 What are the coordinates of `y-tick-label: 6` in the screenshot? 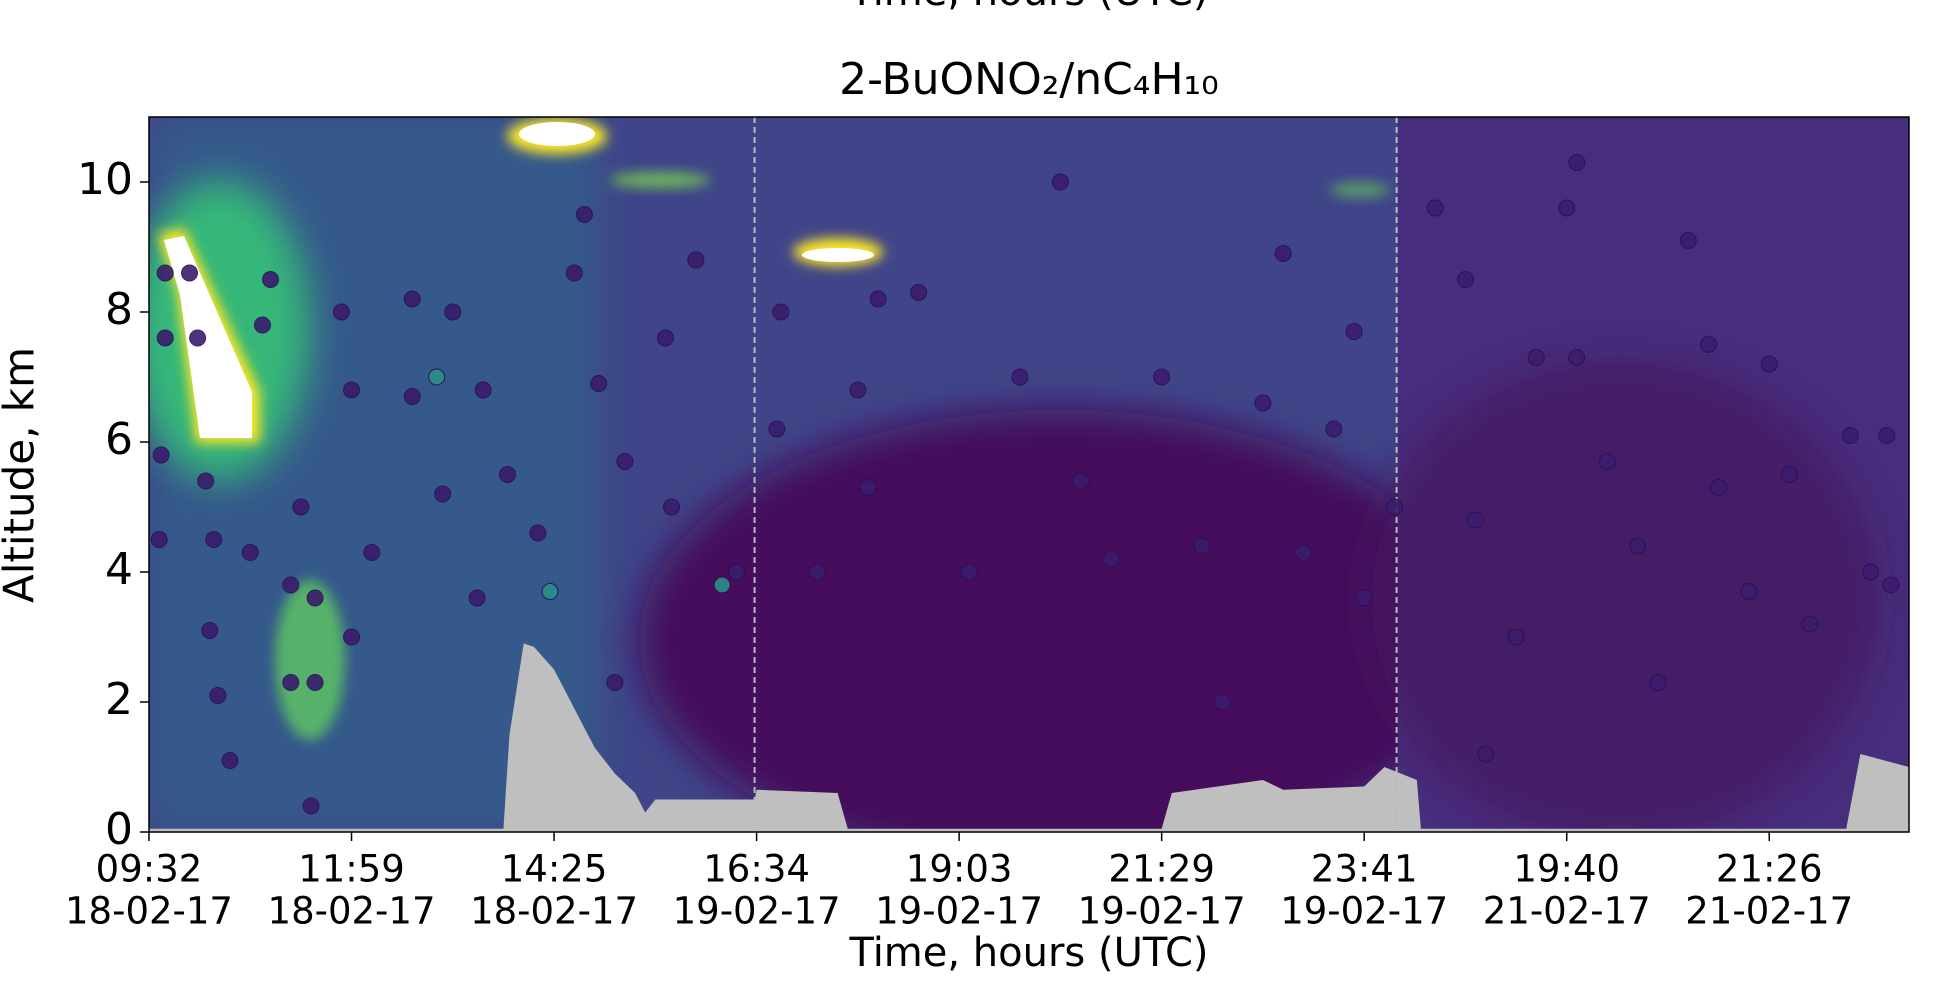 It's located at (119, 439).